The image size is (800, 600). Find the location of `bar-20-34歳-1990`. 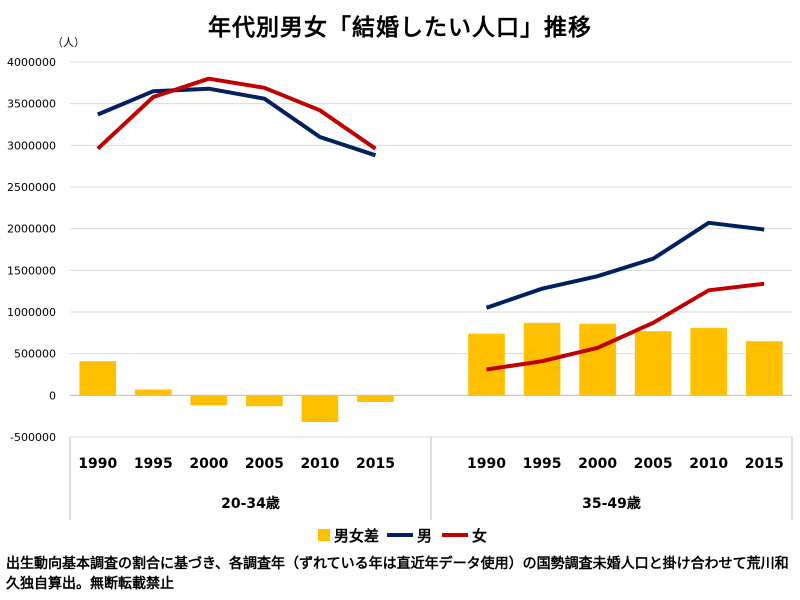

bar-20-34歳-1990 is located at coordinates (98, 378).